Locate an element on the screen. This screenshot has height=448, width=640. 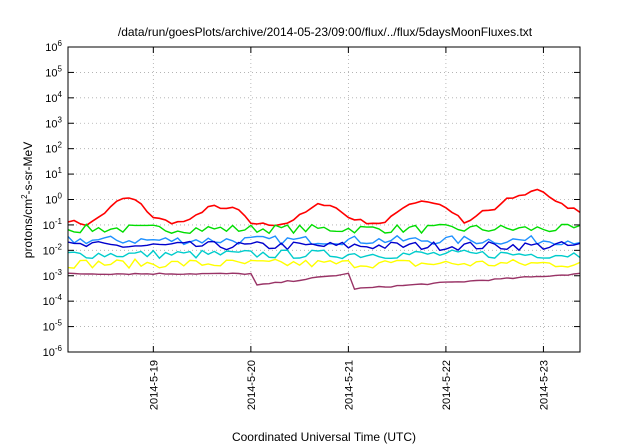
y-tick-label: 10⁵ is located at coordinates (53, 71).